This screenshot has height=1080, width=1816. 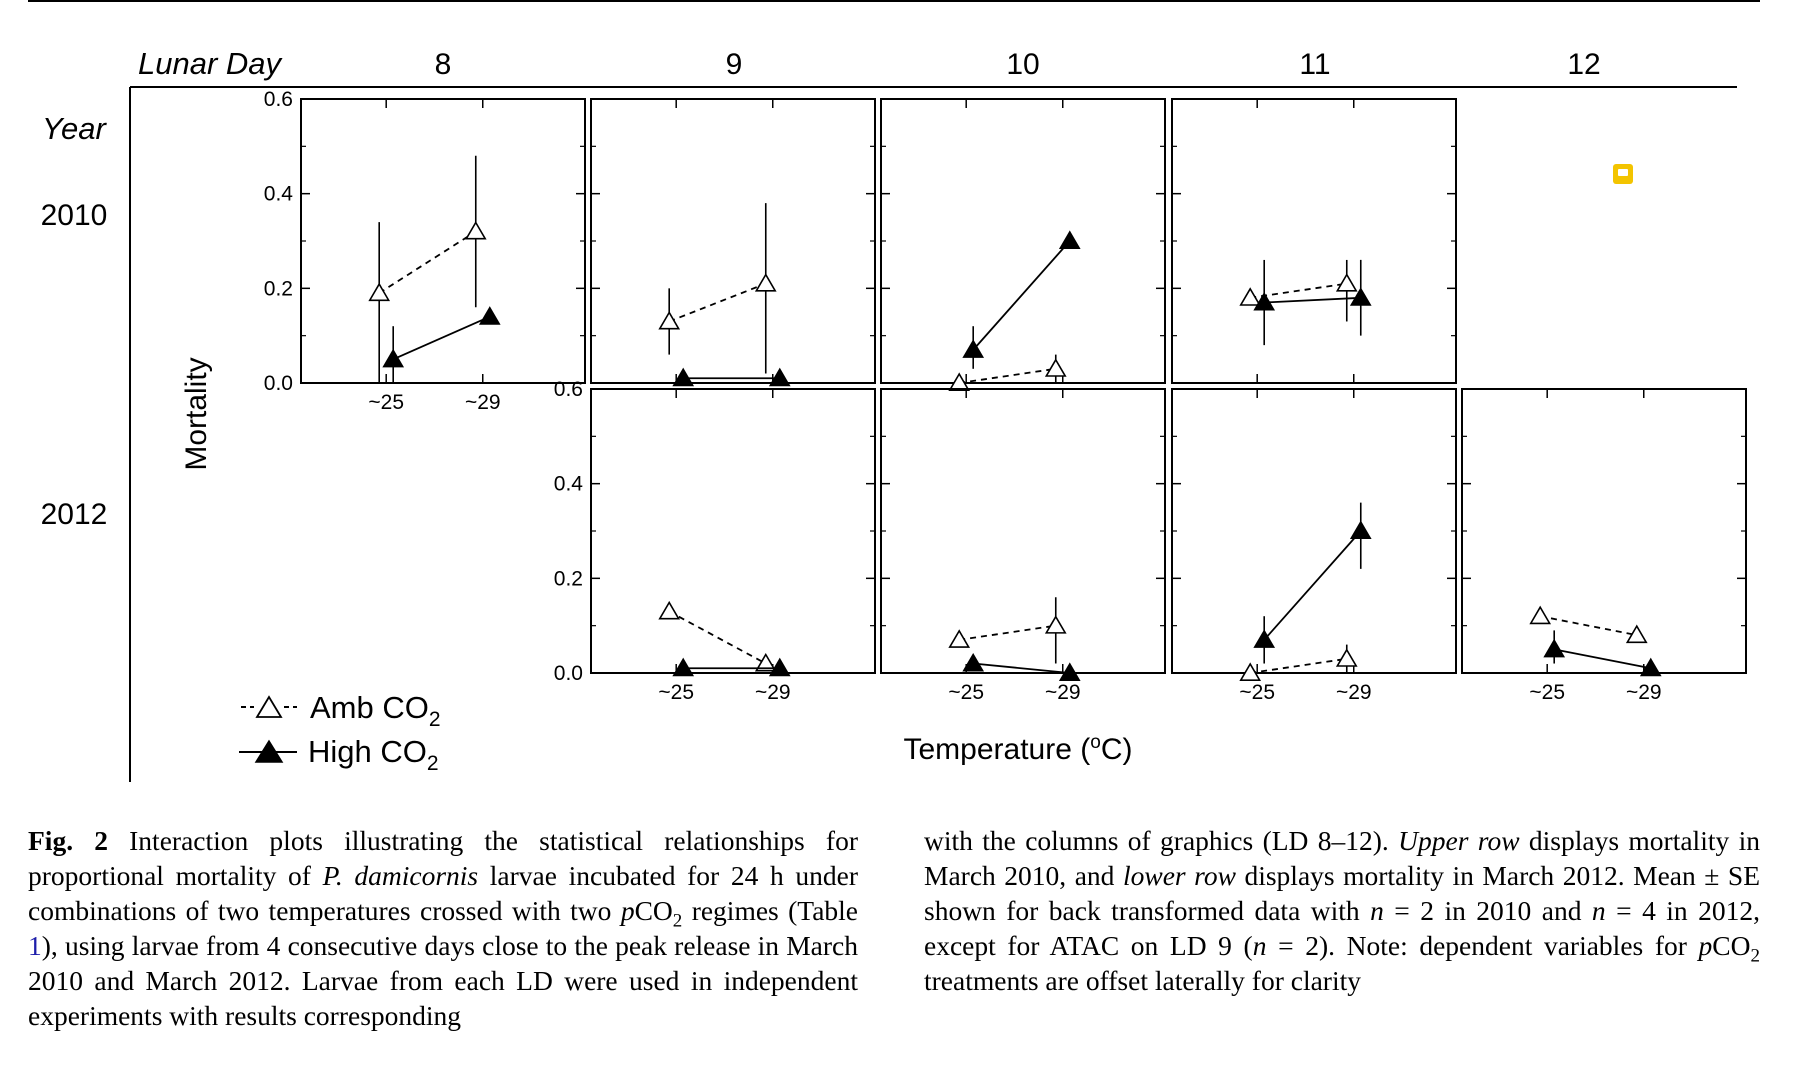 I want to click on legend-high-label: High CO2, so click(x=373, y=754).